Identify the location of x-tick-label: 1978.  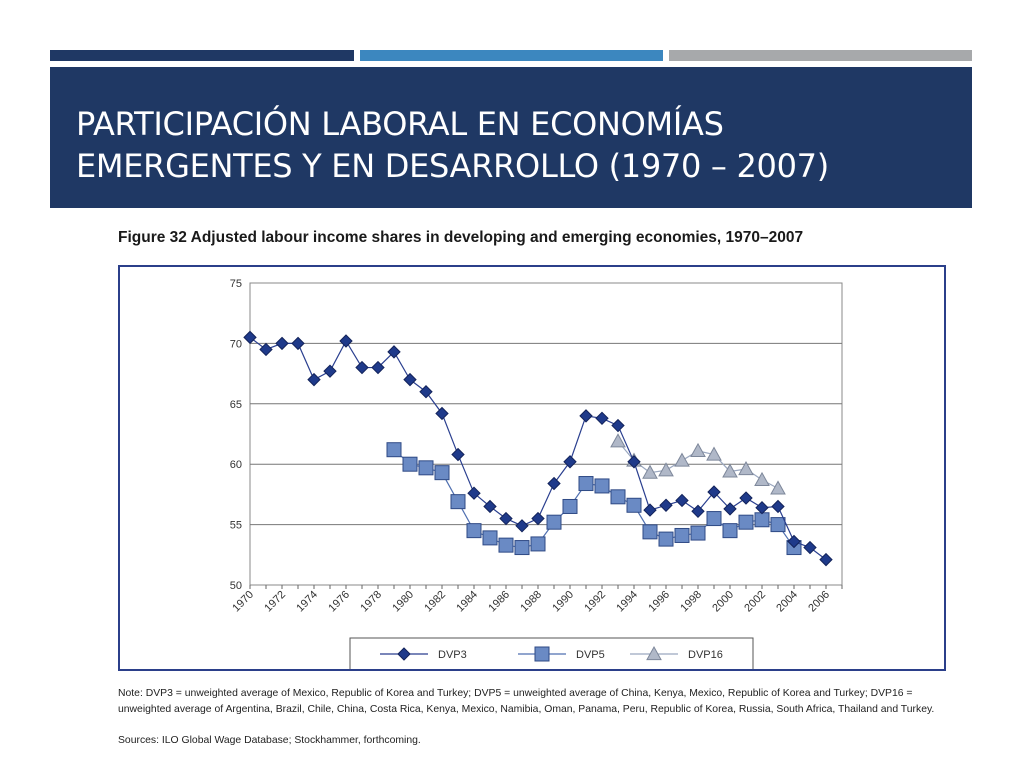
(371, 602).